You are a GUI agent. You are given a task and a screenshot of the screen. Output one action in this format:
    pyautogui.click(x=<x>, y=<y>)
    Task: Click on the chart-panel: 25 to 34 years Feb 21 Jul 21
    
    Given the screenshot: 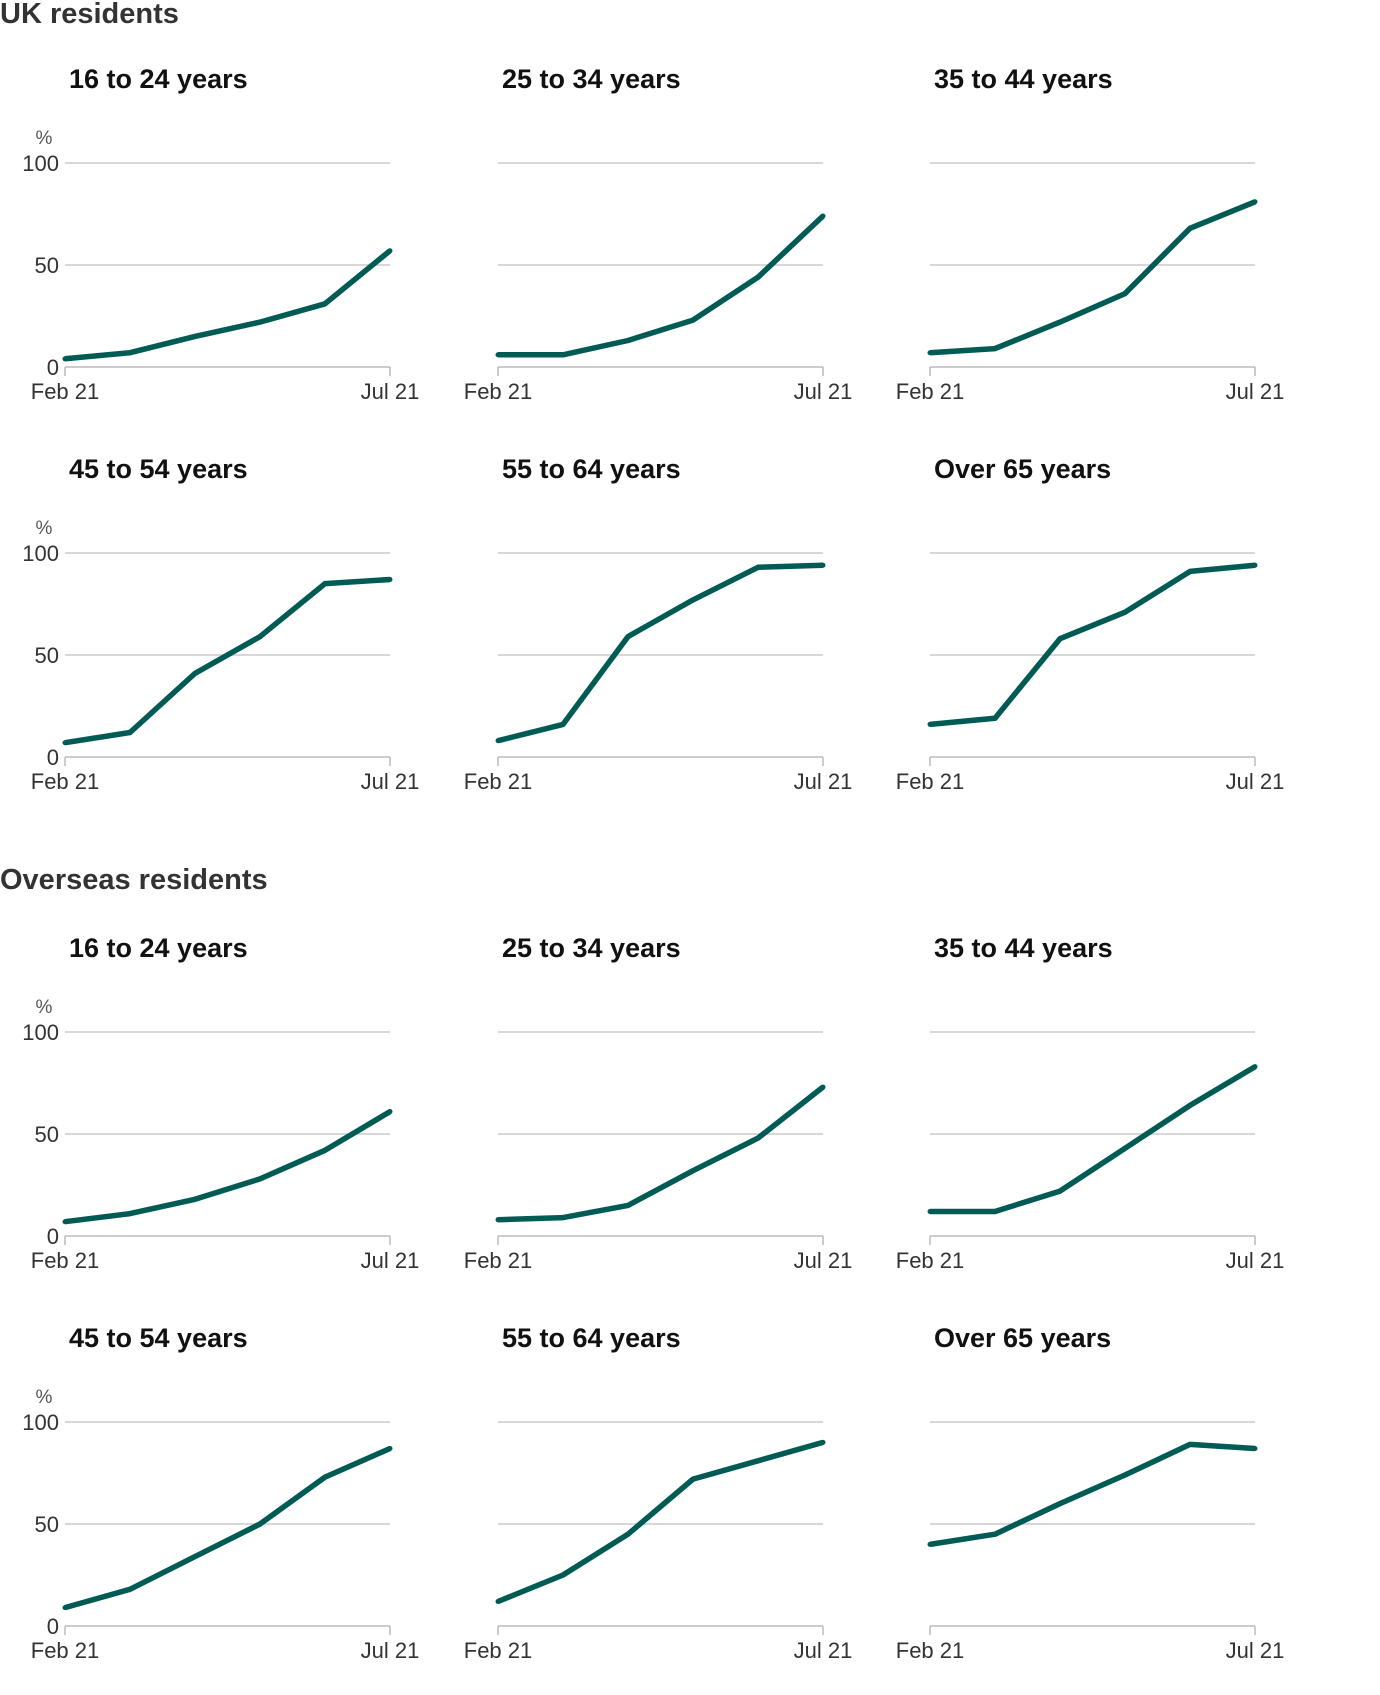 What is the action you would take?
    pyautogui.click(x=649, y=241)
    